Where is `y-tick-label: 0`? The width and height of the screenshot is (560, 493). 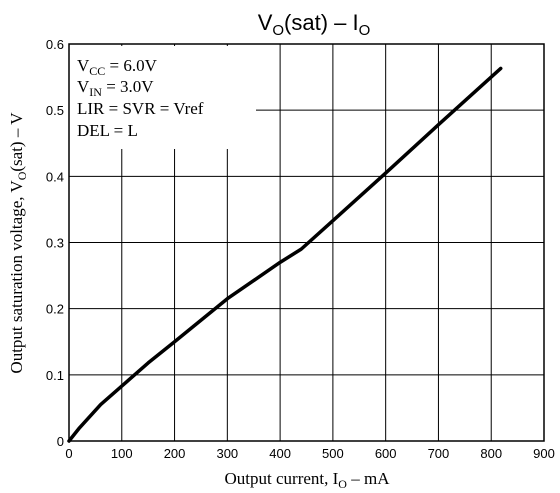 y-tick-label: 0 is located at coordinates (60, 441).